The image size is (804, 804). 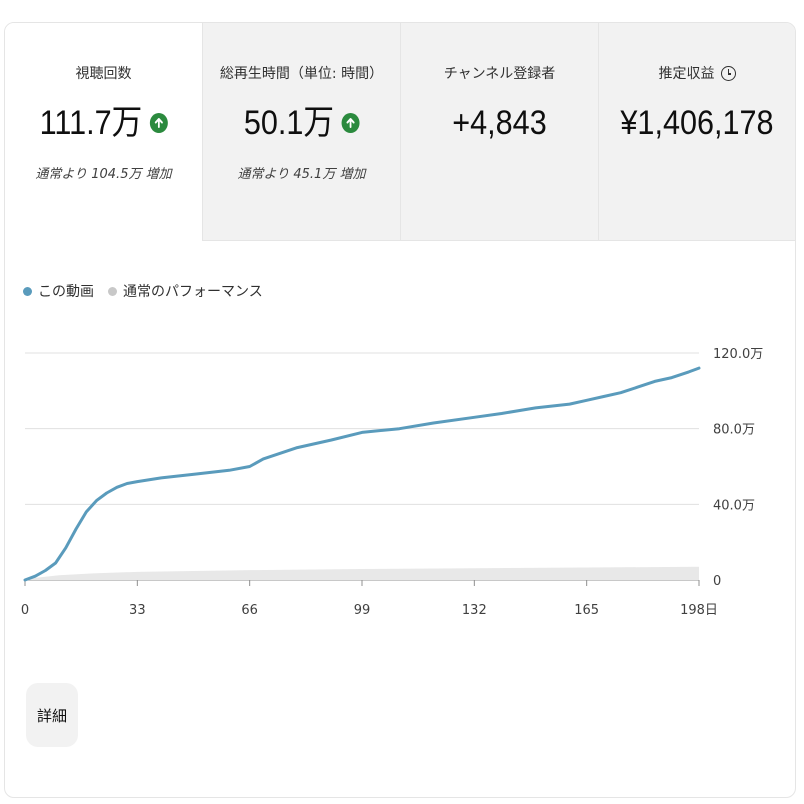 I want to click on metric-tab-watch-time: 総再生時間（単位: 時間） 50.1万 通常より 45.1万 増加, so click(x=302, y=132).